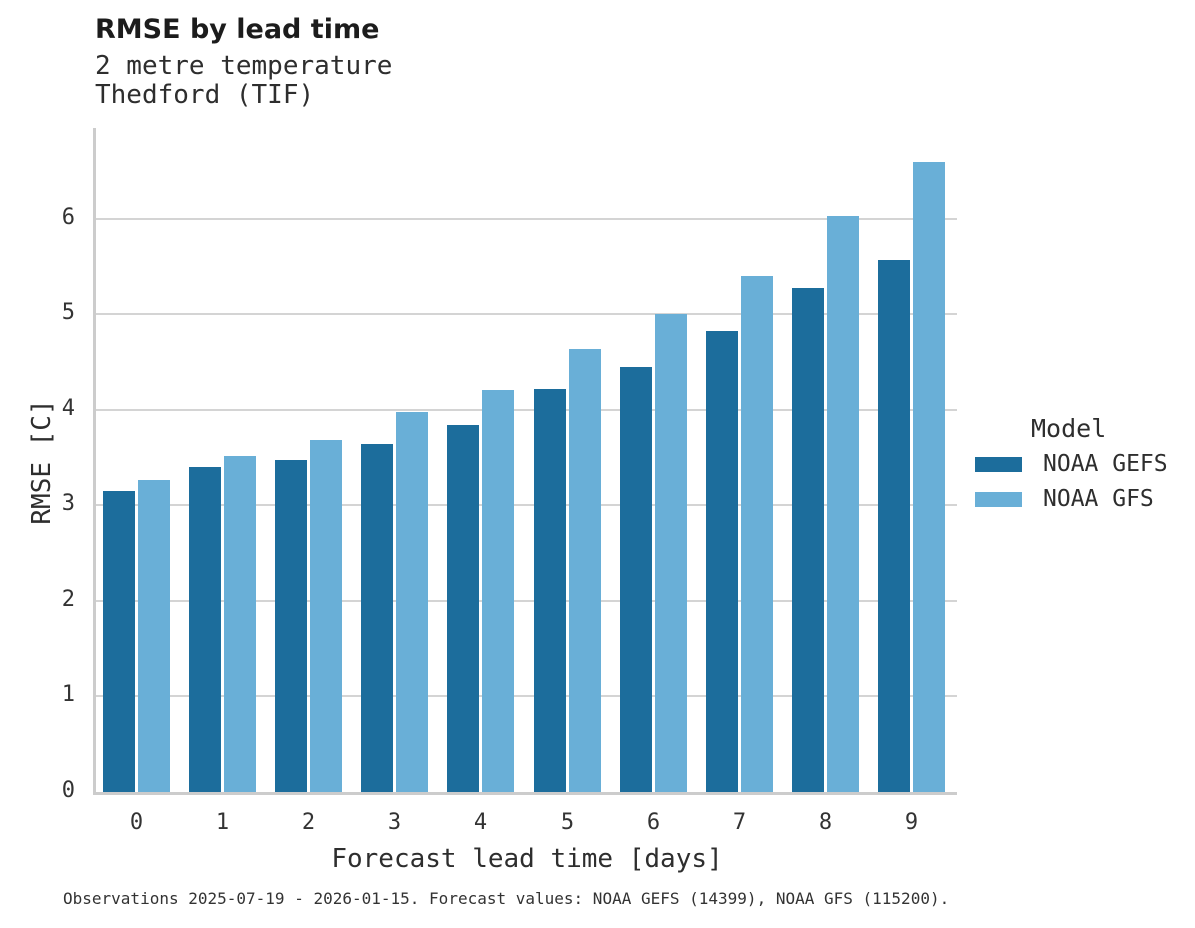  What do you see at coordinates (998, 464) in the screenshot?
I see `legend-swatch-noaa-gefs` at bounding box center [998, 464].